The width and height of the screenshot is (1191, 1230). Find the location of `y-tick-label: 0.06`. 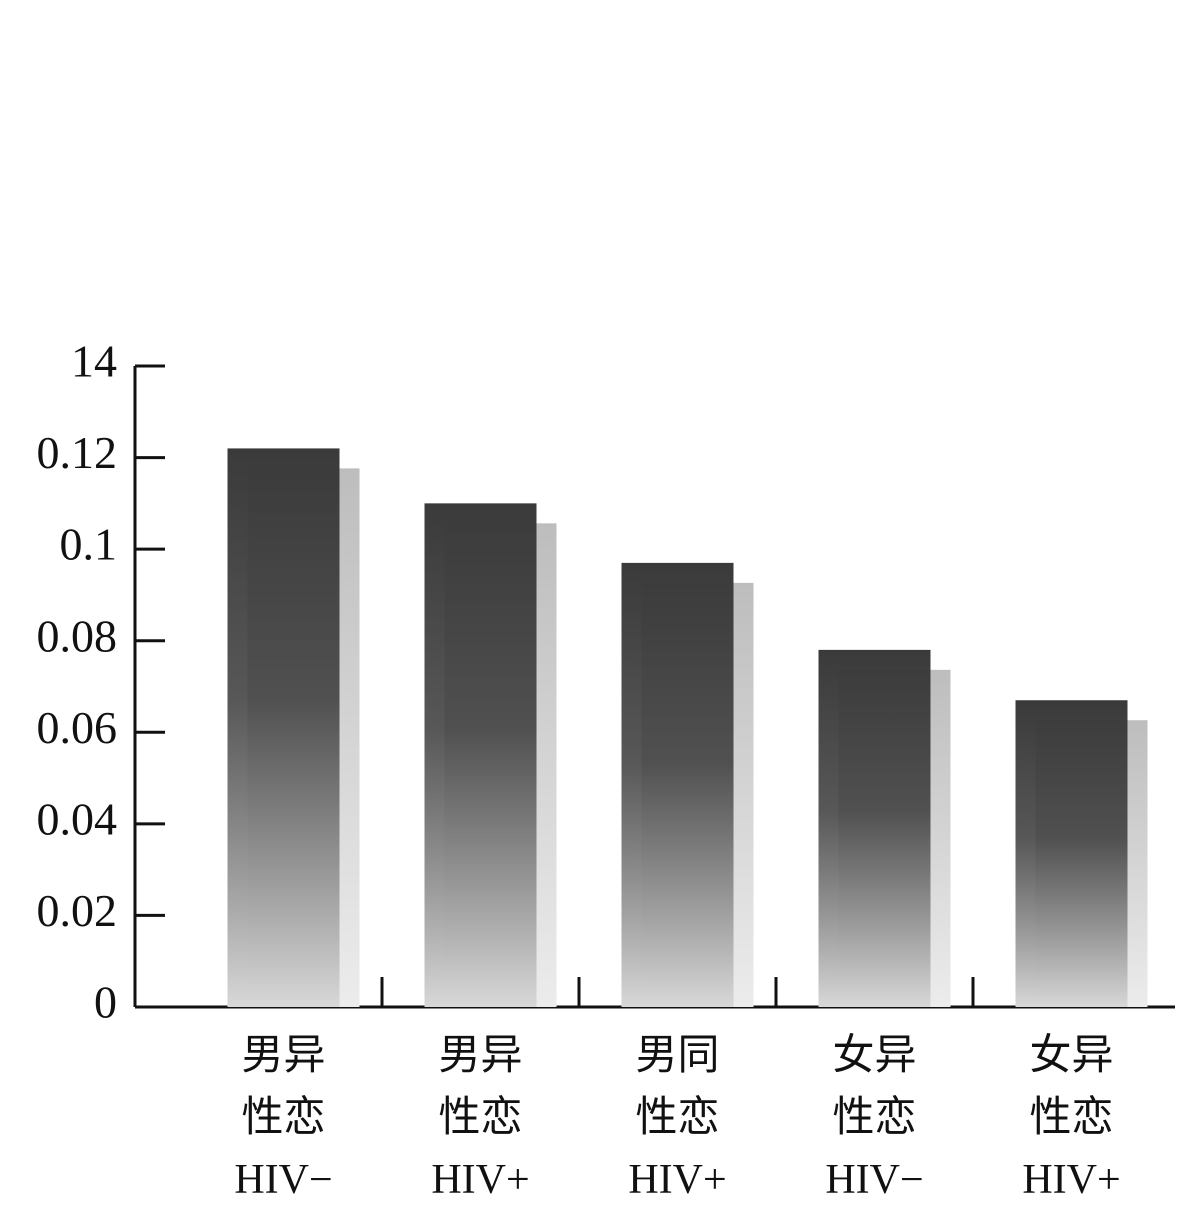

y-tick-label: 0.06 is located at coordinates (77, 727).